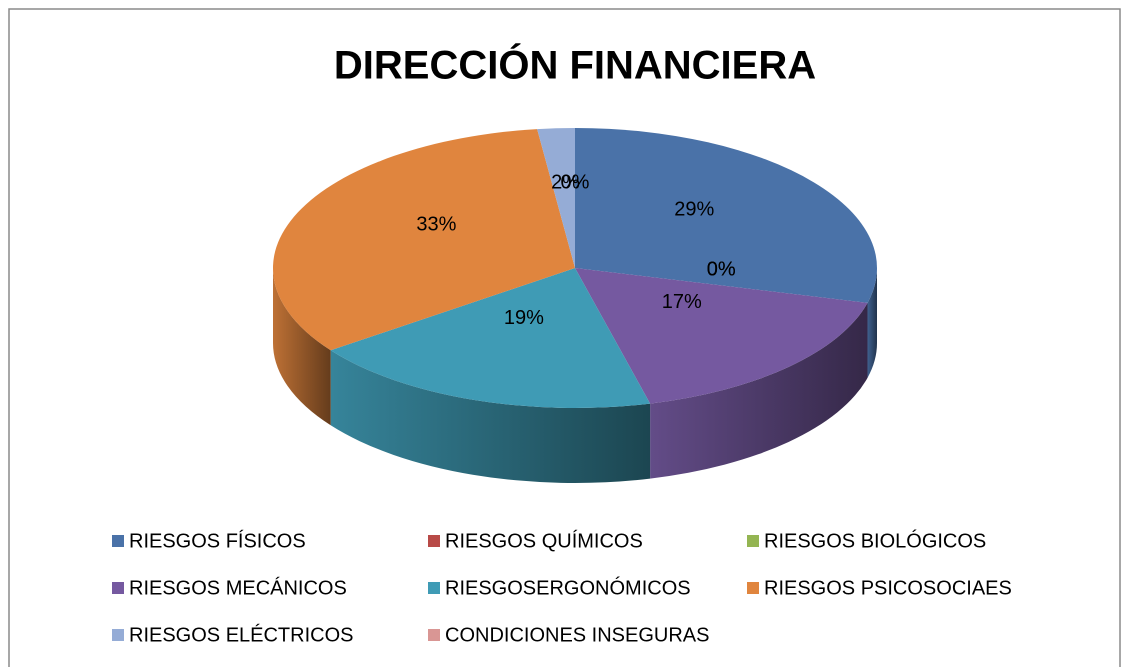  I want to click on legend-label: CONDICIONES INSEGURAS, so click(577, 635).